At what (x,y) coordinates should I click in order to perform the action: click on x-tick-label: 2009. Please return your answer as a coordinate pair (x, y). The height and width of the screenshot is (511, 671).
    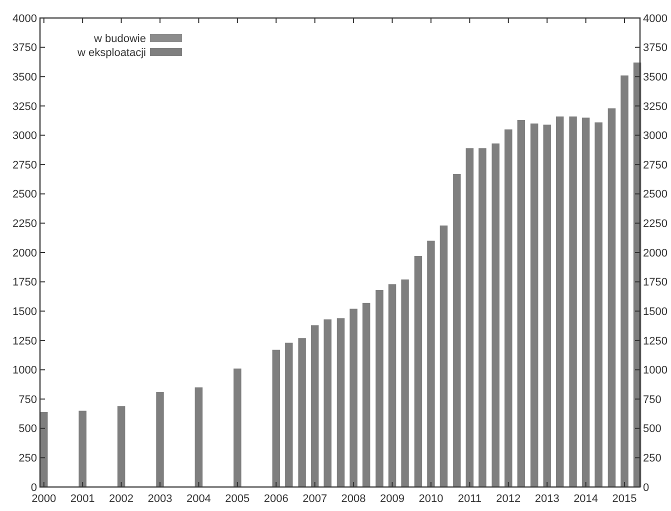
    Looking at the image, I should click on (392, 499).